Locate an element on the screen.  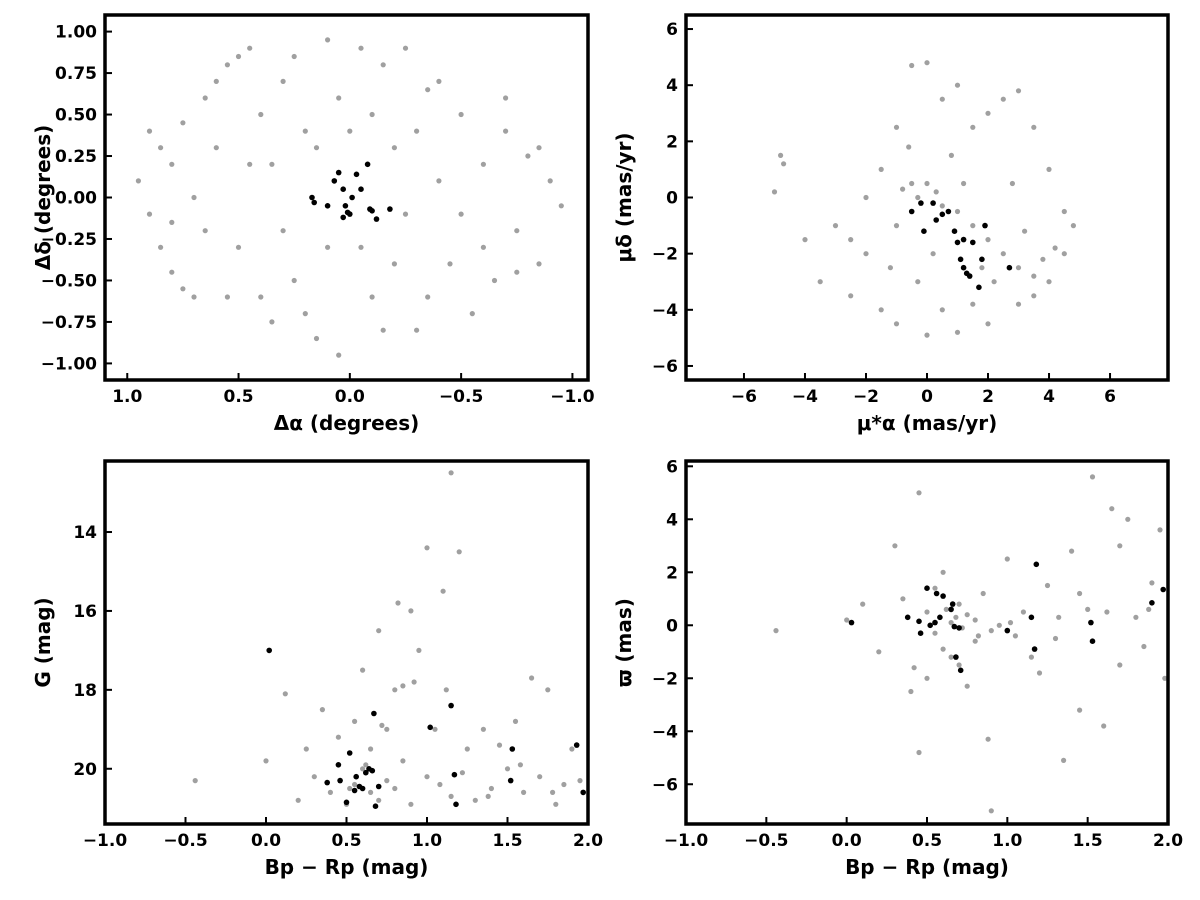
y-axis-label: ϖ (mas) is located at coordinates (624, 642).